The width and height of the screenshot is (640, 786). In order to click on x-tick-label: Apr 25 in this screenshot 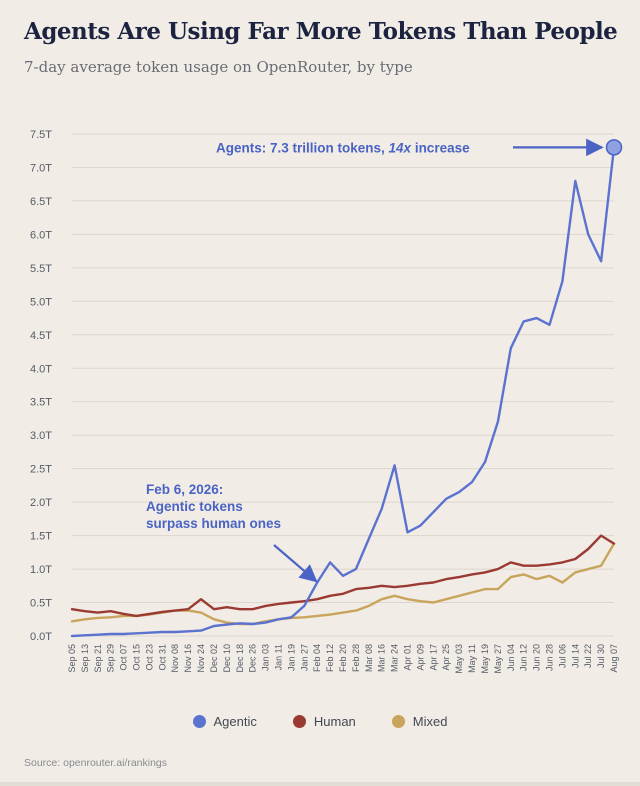, I will do `click(446, 657)`.